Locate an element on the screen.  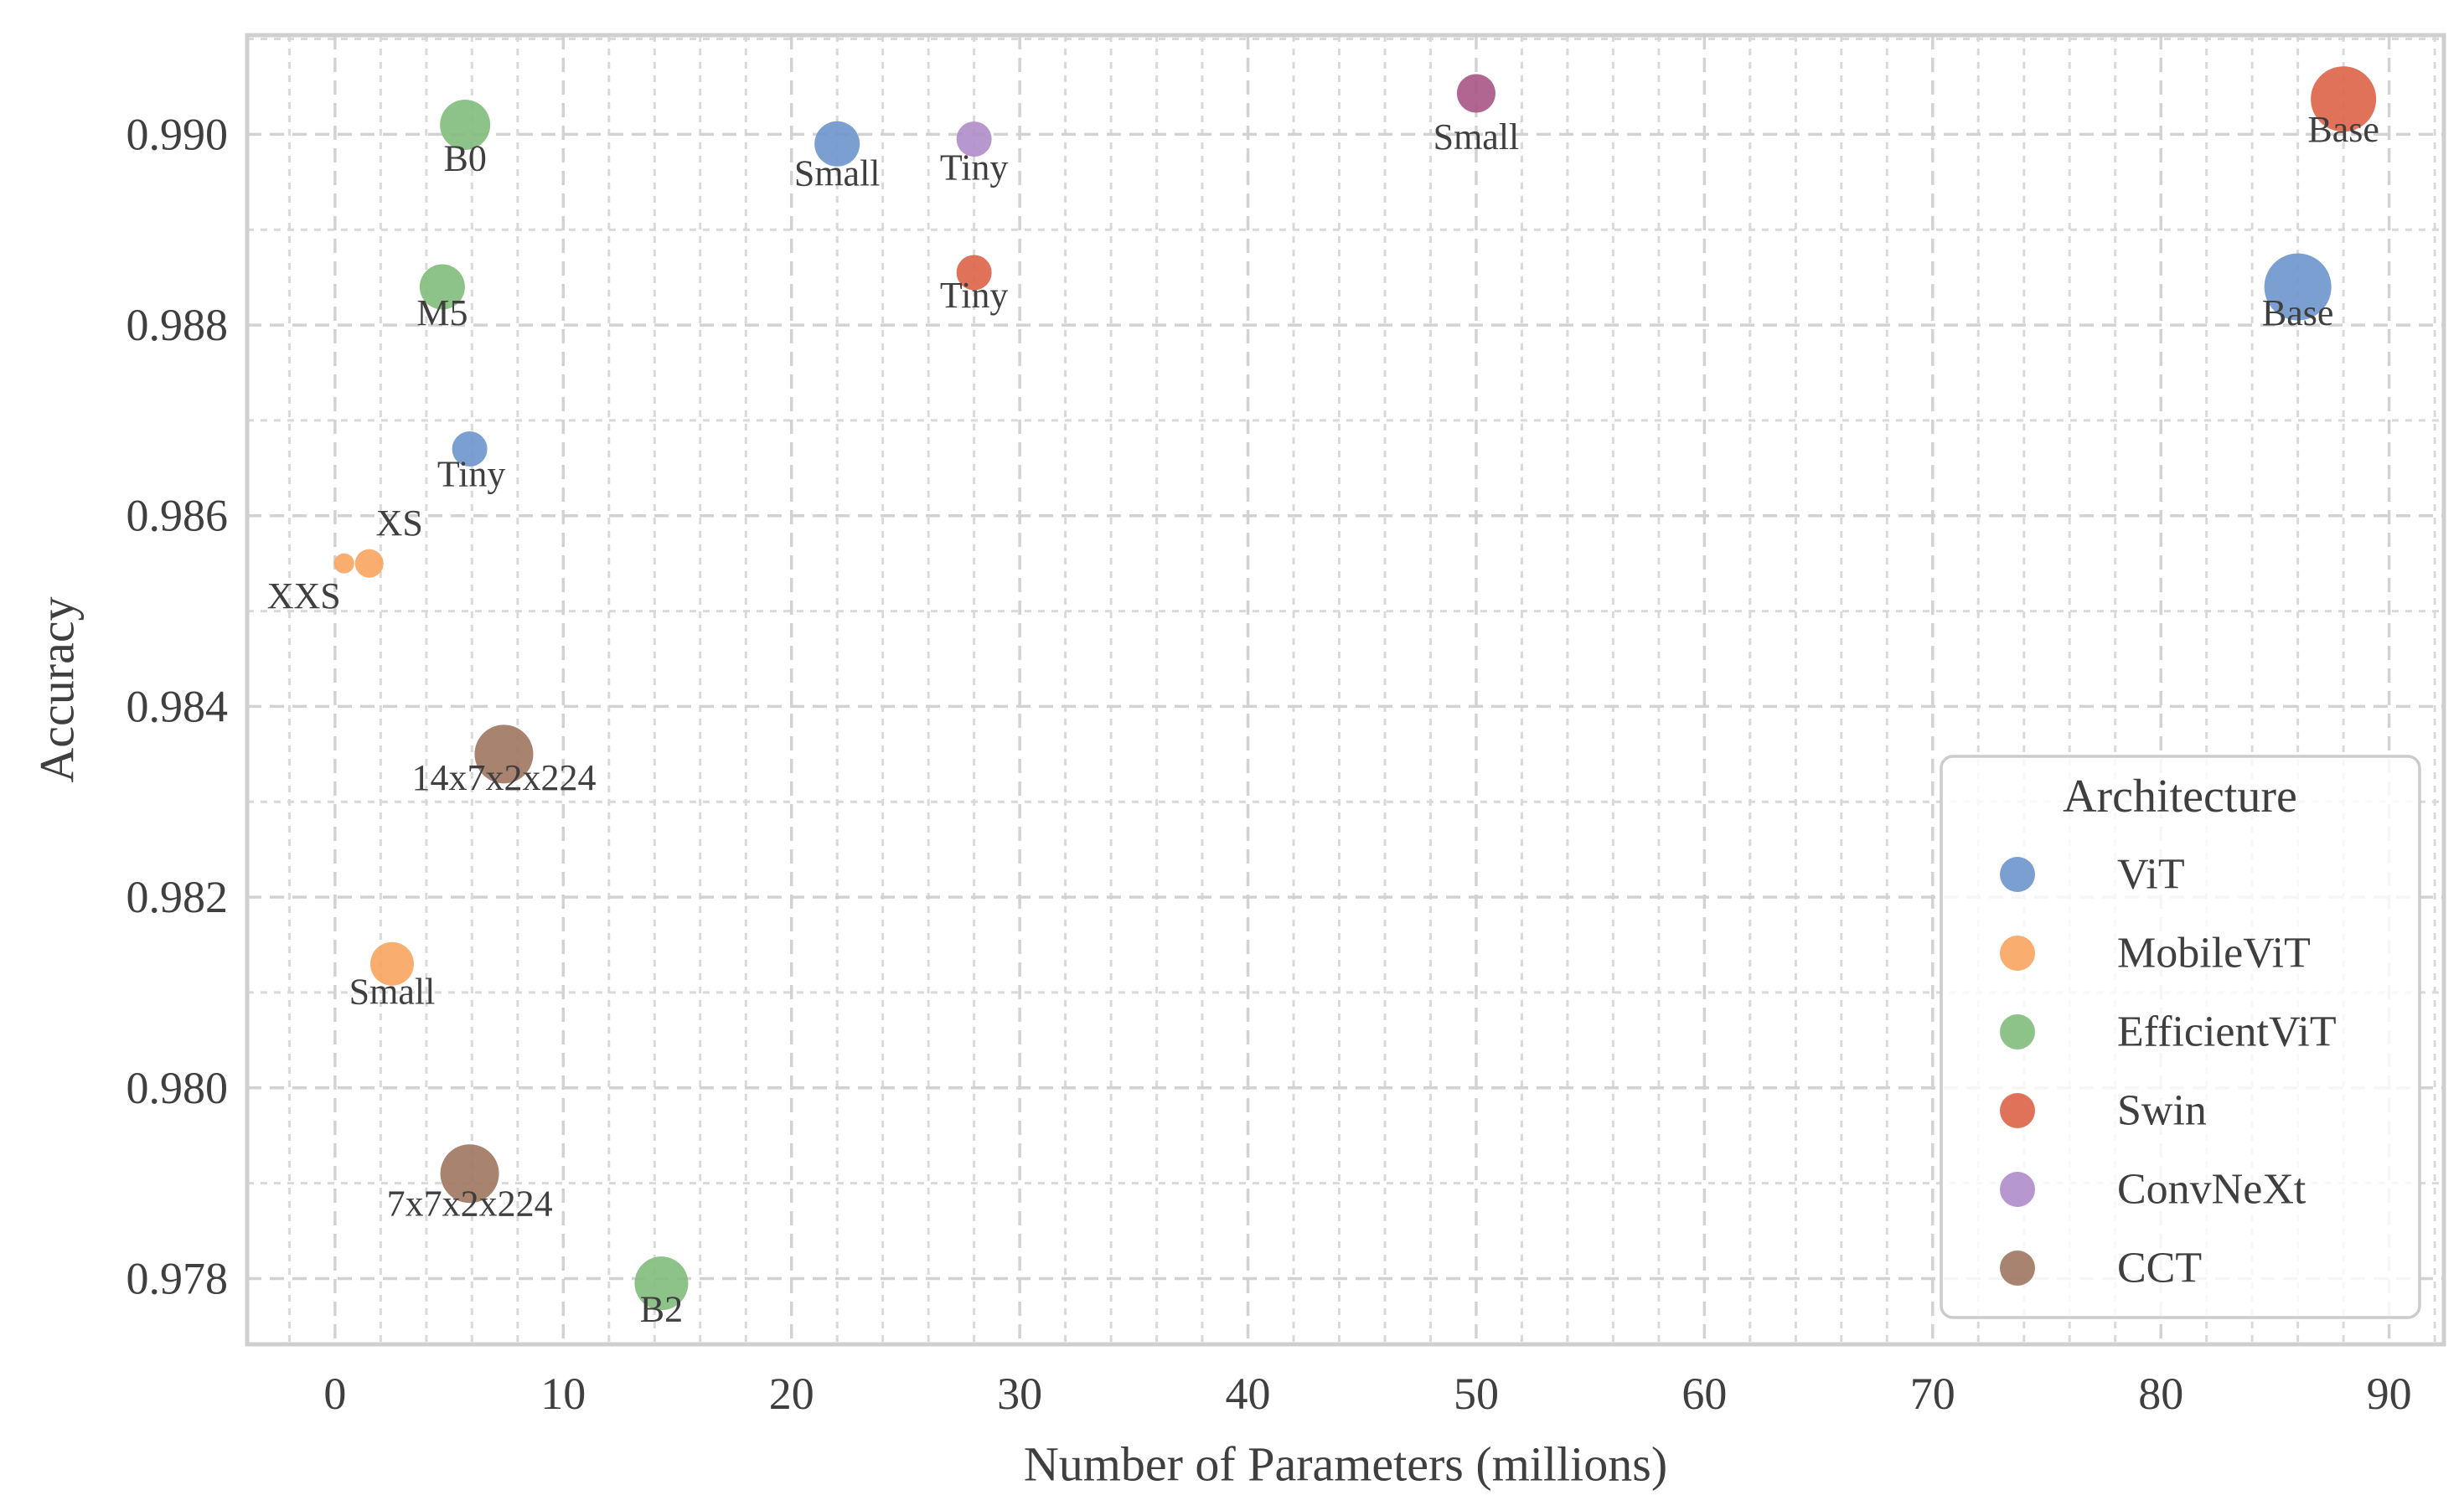
point-label: 7x7x2x224 is located at coordinates (470, 1204).